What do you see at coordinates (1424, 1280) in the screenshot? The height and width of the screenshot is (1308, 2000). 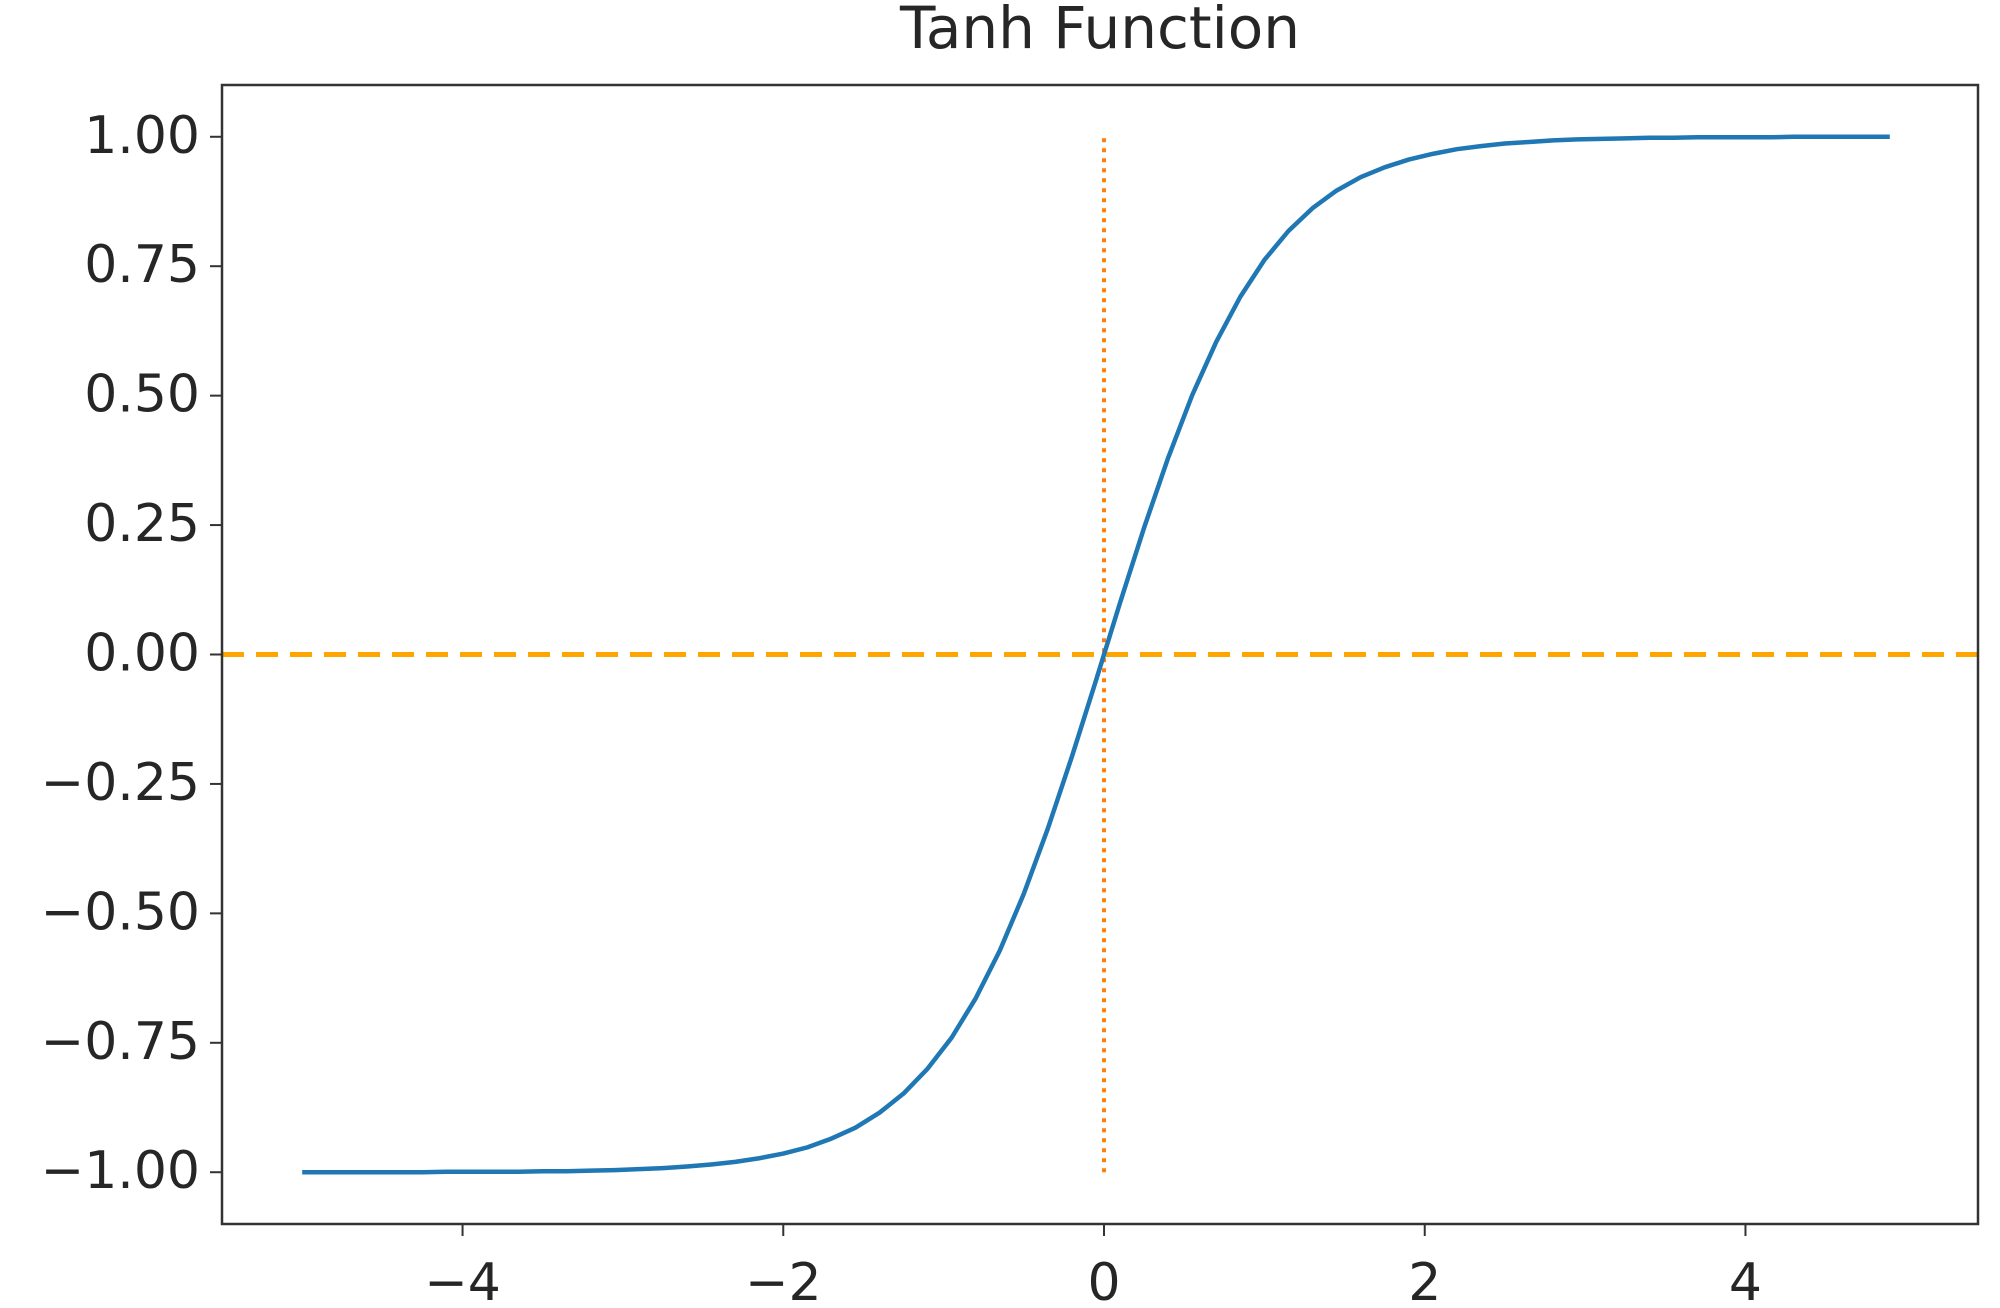 I see `x-tick-label: 2` at bounding box center [1424, 1280].